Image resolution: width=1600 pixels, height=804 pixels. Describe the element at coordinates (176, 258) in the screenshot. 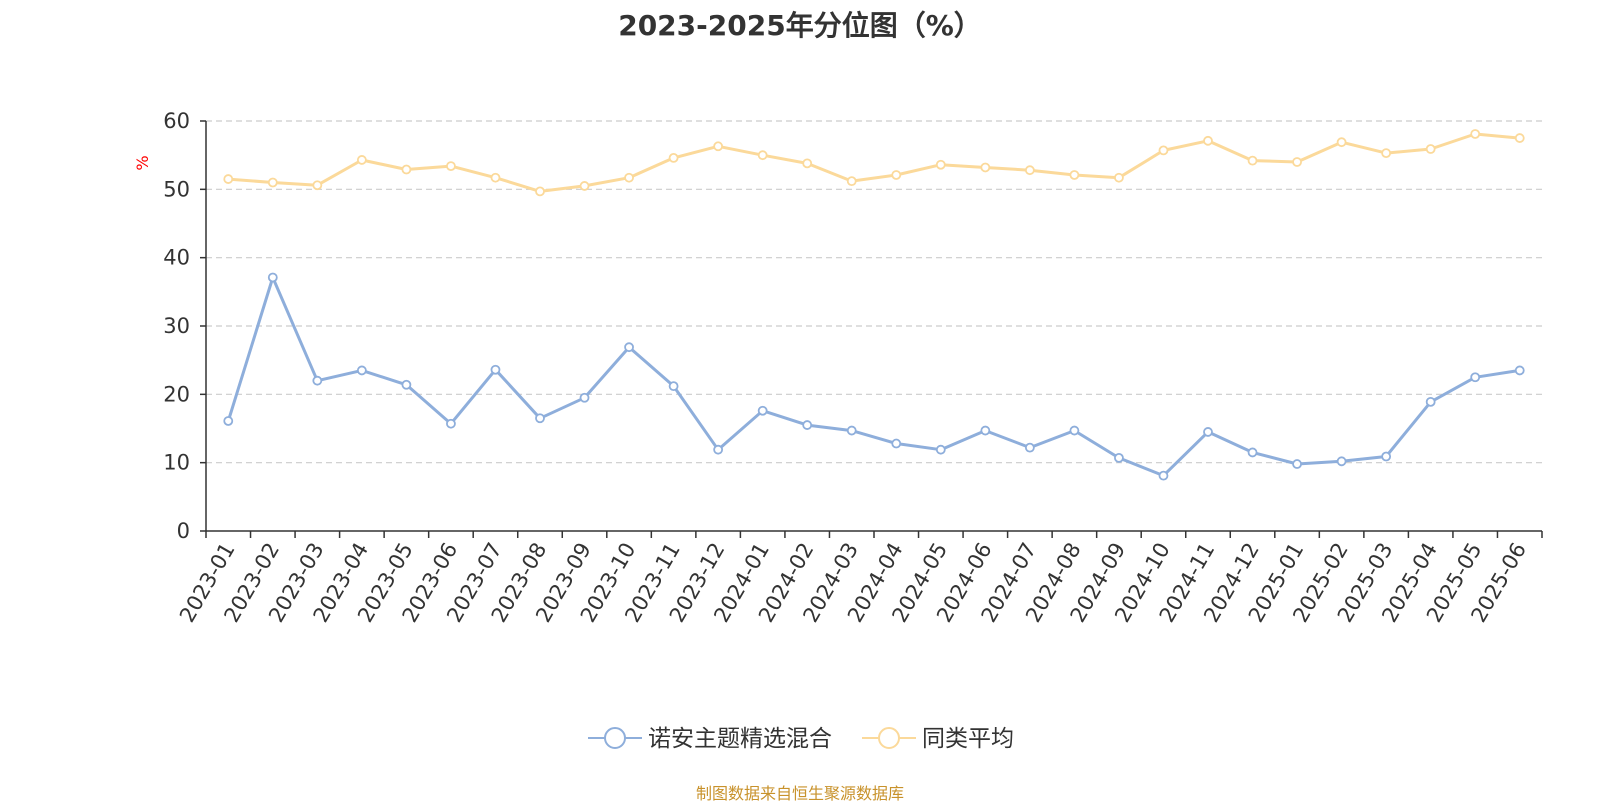

I see `y-tick-label: 40` at that location.